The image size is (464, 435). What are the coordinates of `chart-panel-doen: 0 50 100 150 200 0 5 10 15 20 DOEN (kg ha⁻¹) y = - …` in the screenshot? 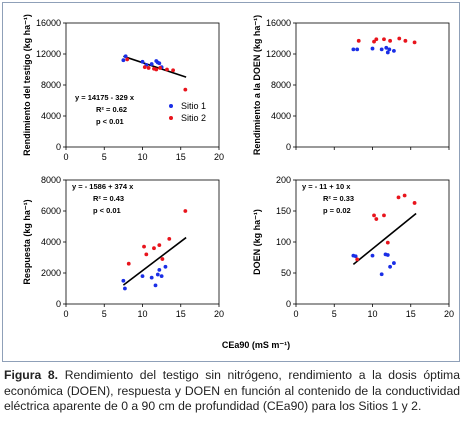 It's located at (353, 247).